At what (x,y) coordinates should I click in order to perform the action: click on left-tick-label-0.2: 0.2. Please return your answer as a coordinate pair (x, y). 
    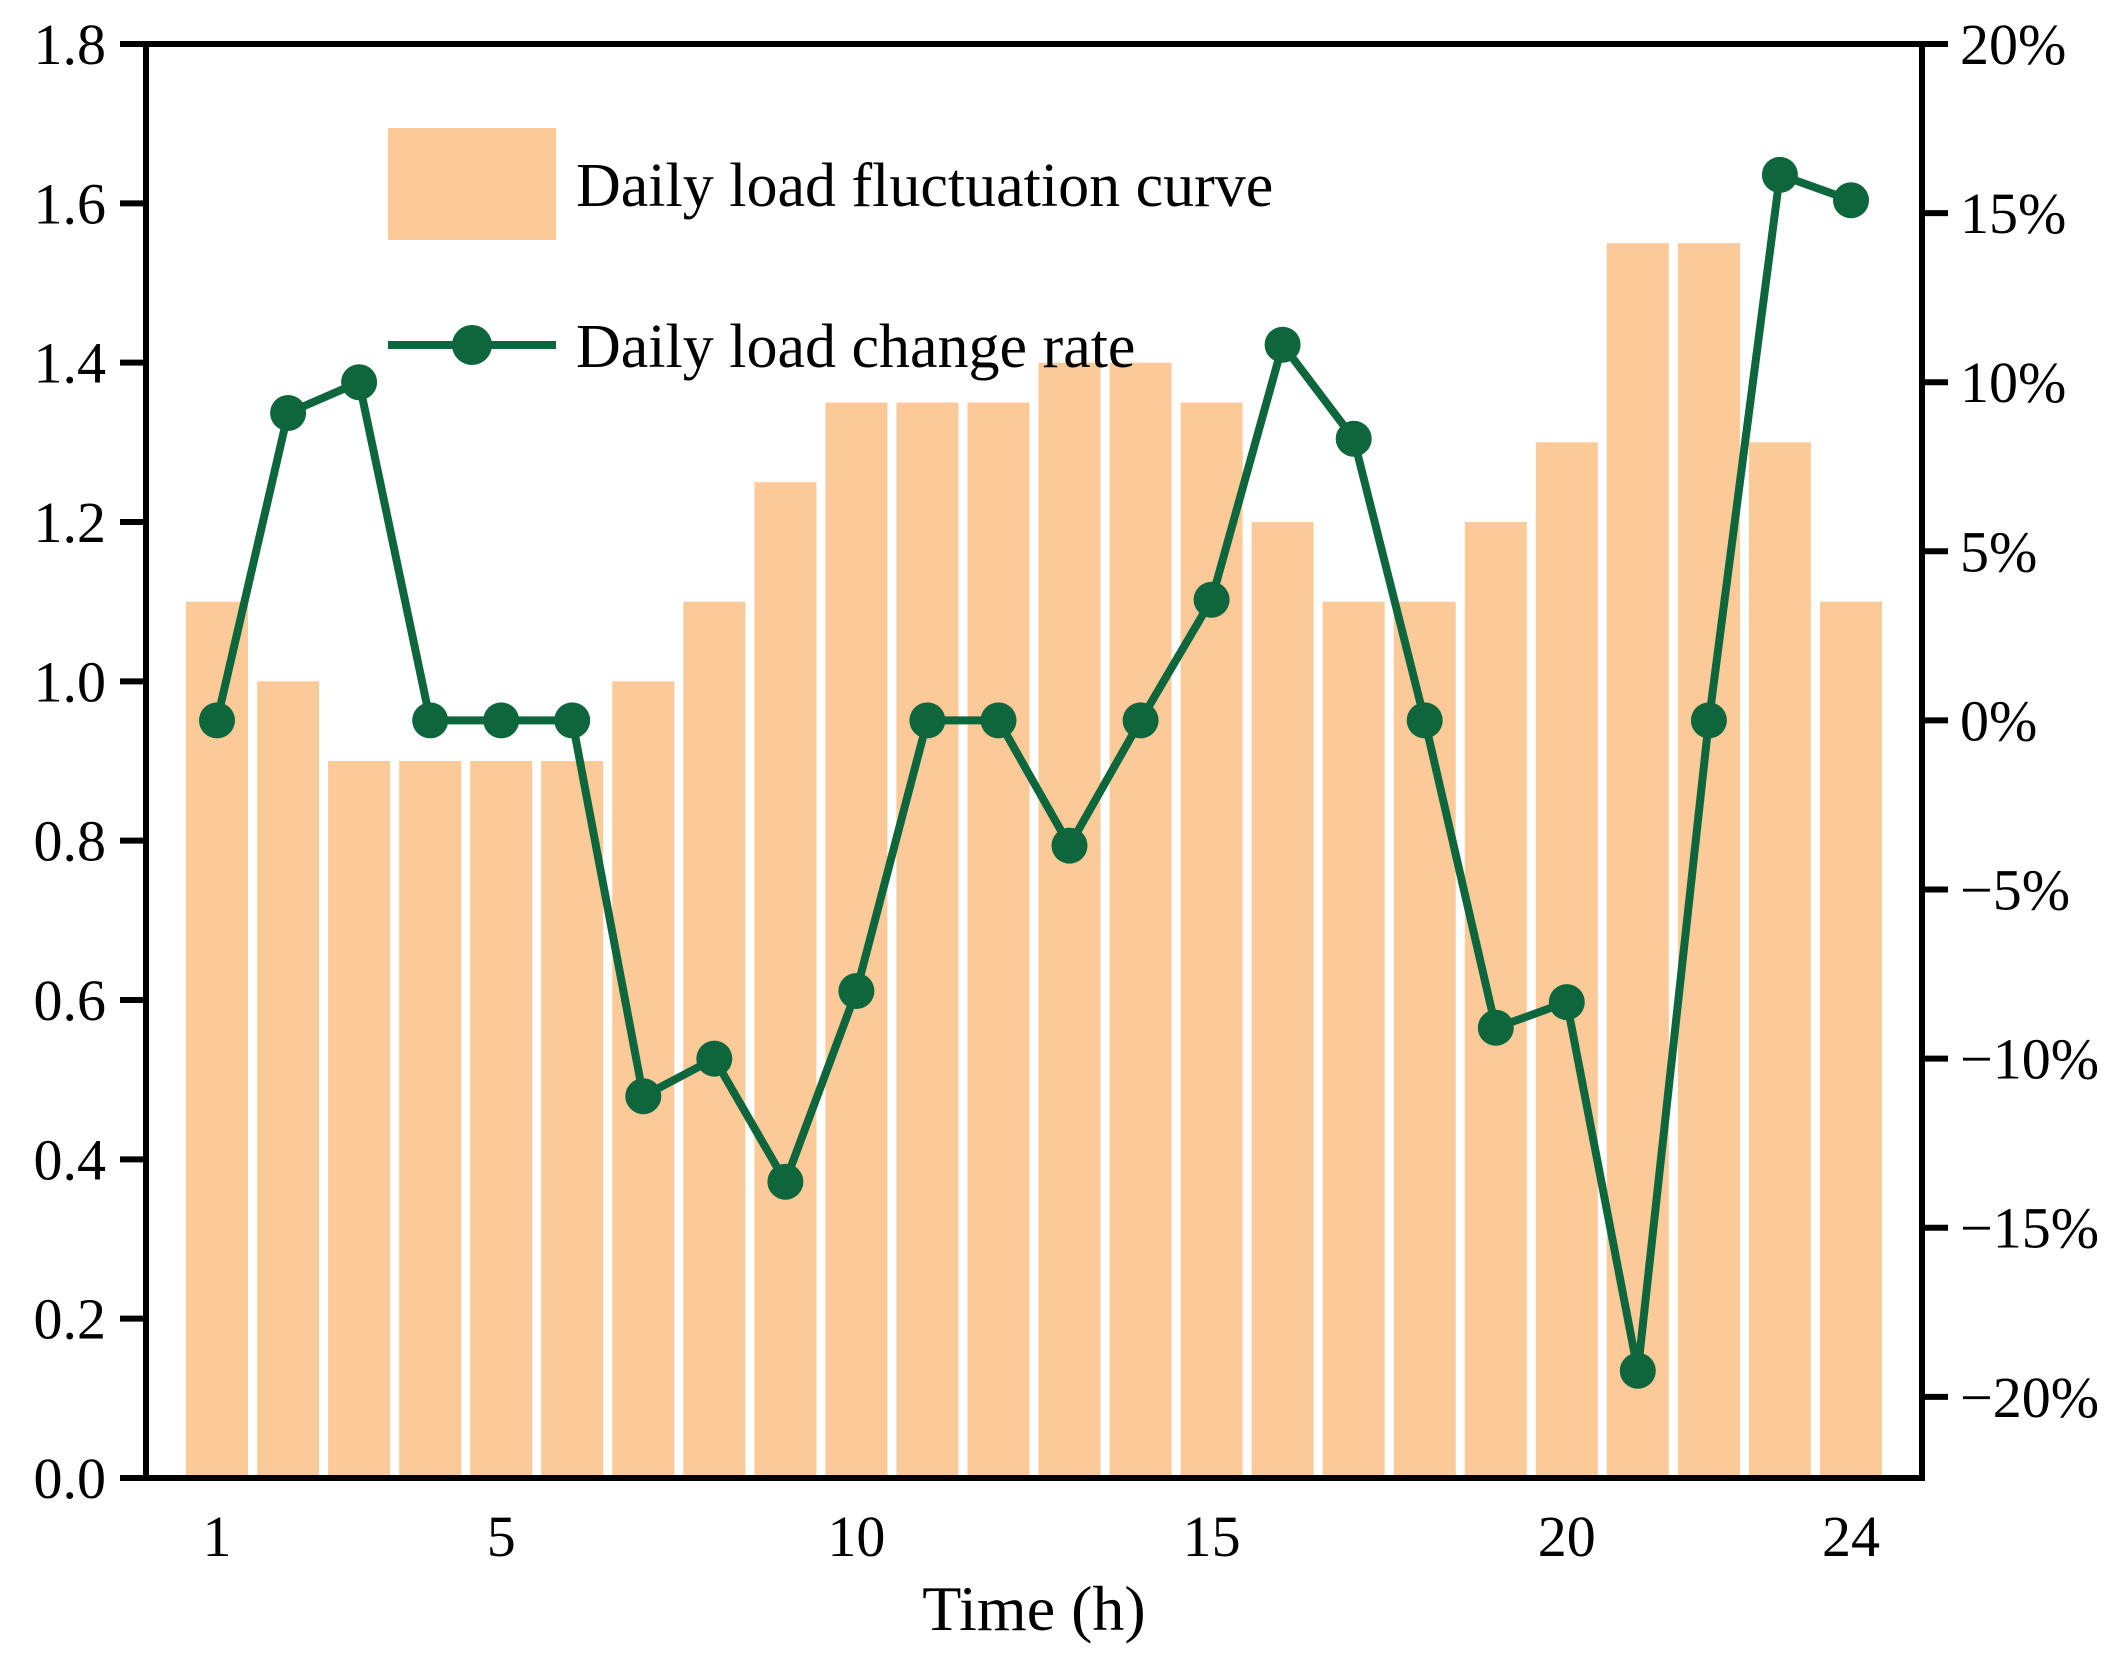
    Looking at the image, I should click on (70, 1319).